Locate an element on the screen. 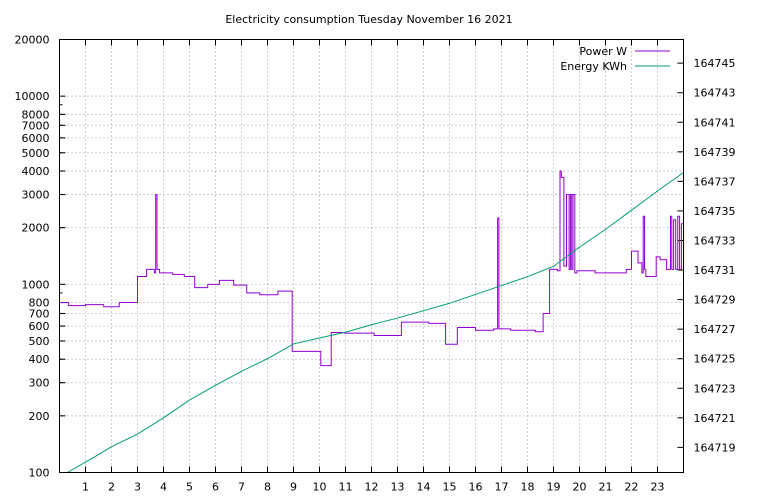 The width and height of the screenshot is (768, 500). x-tick-label: 16 is located at coordinates (476, 487).